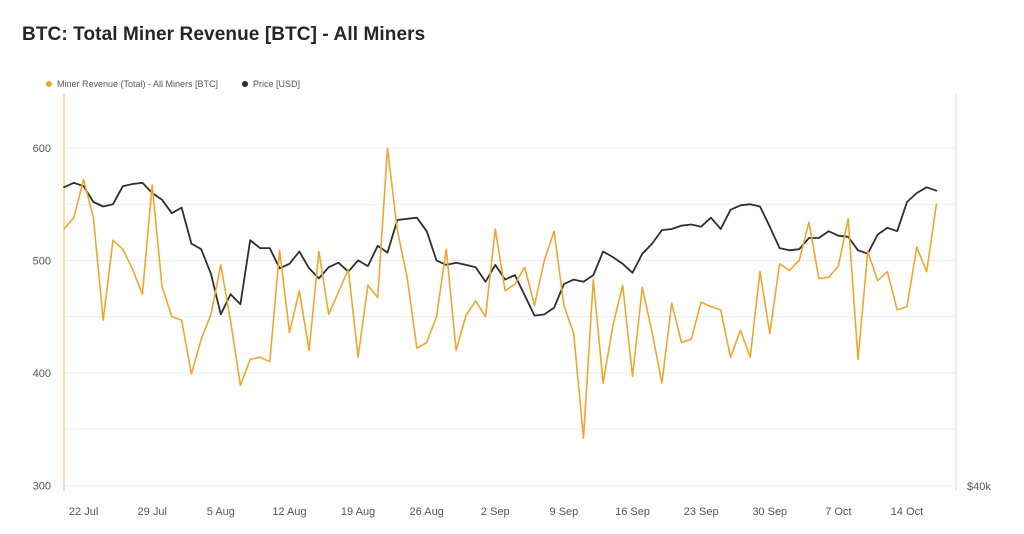 Image resolution: width=1024 pixels, height=534 pixels. What do you see at coordinates (42, 261) in the screenshot?
I see `y-tick-label: 500` at bounding box center [42, 261].